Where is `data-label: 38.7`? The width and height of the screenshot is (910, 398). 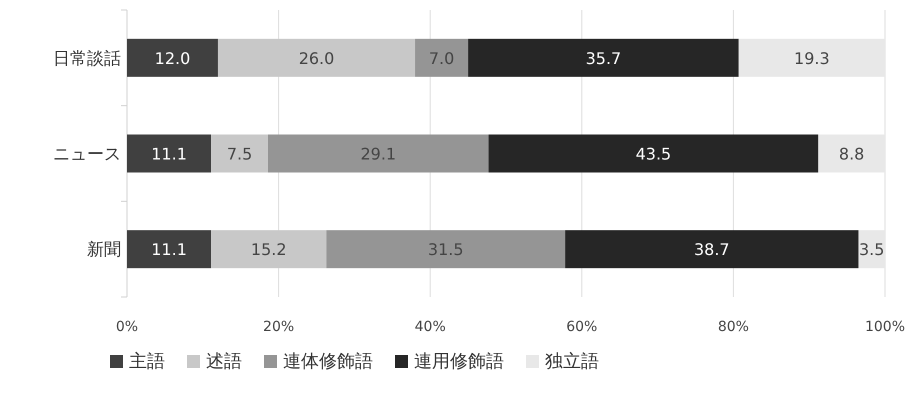
data-label: 38.7 is located at coordinates (712, 250).